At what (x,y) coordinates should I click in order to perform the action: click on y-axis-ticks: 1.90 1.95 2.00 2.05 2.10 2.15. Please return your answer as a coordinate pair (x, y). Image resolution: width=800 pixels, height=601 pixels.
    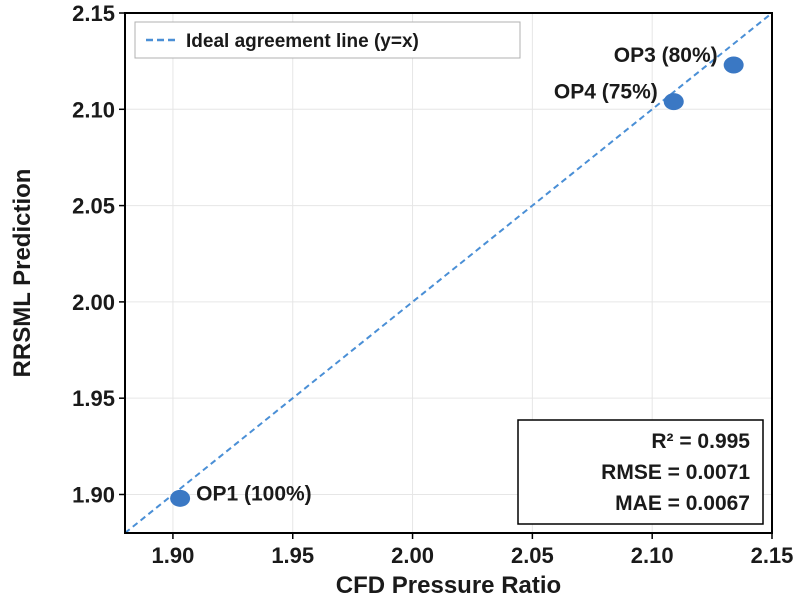
    Looking at the image, I should click on (98, 254).